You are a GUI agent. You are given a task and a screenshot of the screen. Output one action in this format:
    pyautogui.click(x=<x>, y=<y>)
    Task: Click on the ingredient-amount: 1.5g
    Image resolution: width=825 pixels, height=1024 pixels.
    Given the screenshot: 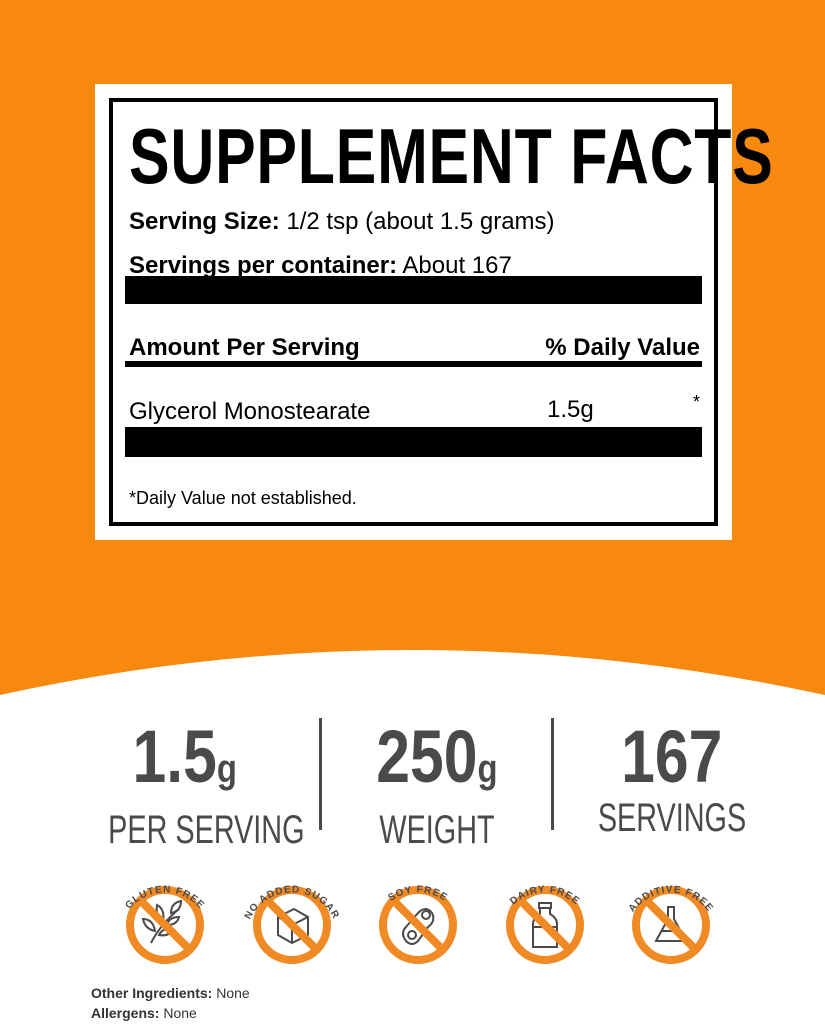 What is the action you would take?
    pyautogui.click(x=570, y=409)
    